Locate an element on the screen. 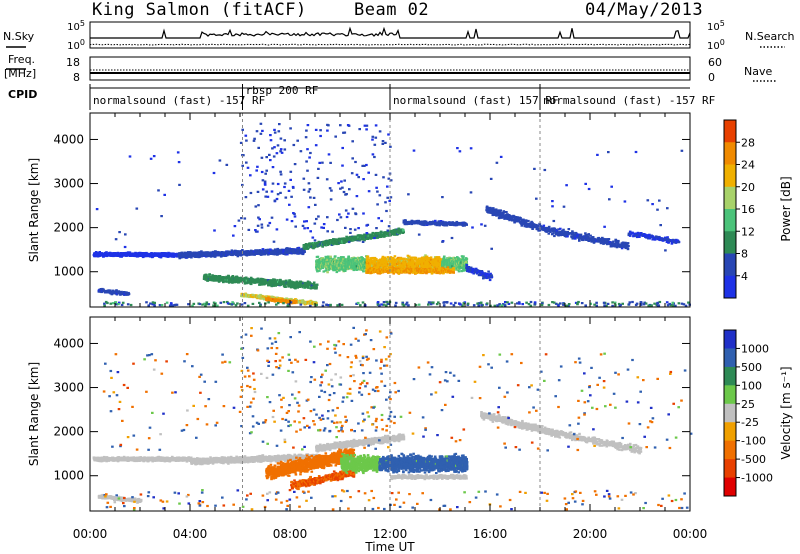  cpid-segment-label: rbsp 200 RF is located at coordinates (282, 90).